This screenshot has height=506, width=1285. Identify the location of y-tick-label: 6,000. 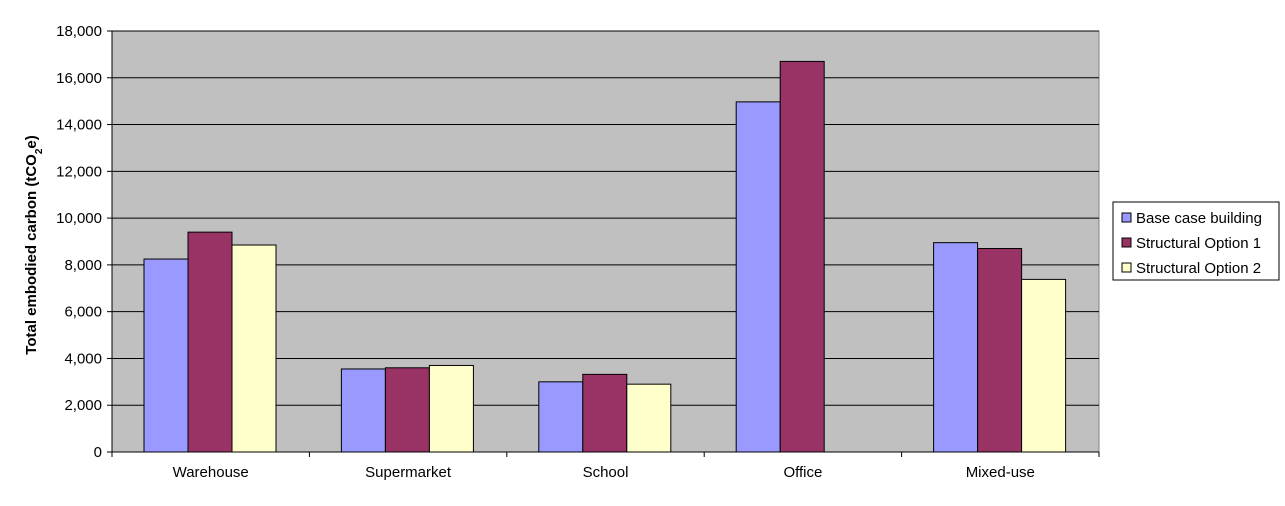
(83, 312).